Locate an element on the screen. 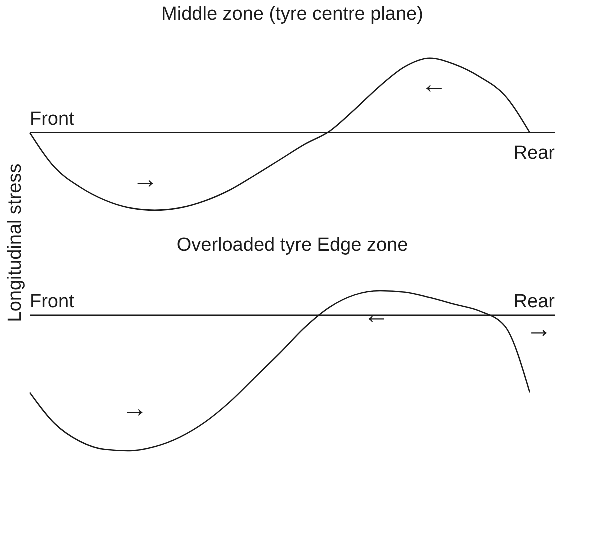  chart-title: Middle zone (tyre centre plane) is located at coordinates (293, 14).